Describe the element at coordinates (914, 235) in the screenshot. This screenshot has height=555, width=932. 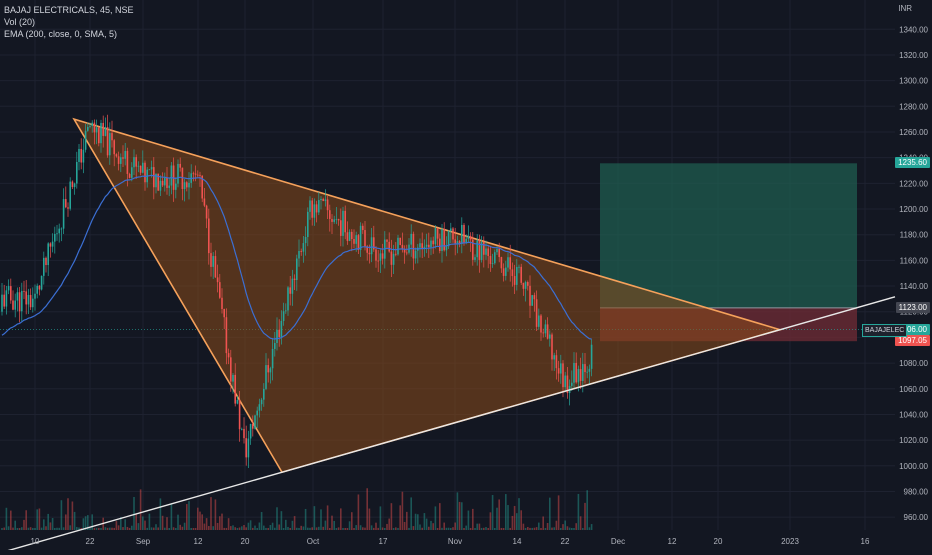
I see `y-tick-label: 1180.00` at that location.